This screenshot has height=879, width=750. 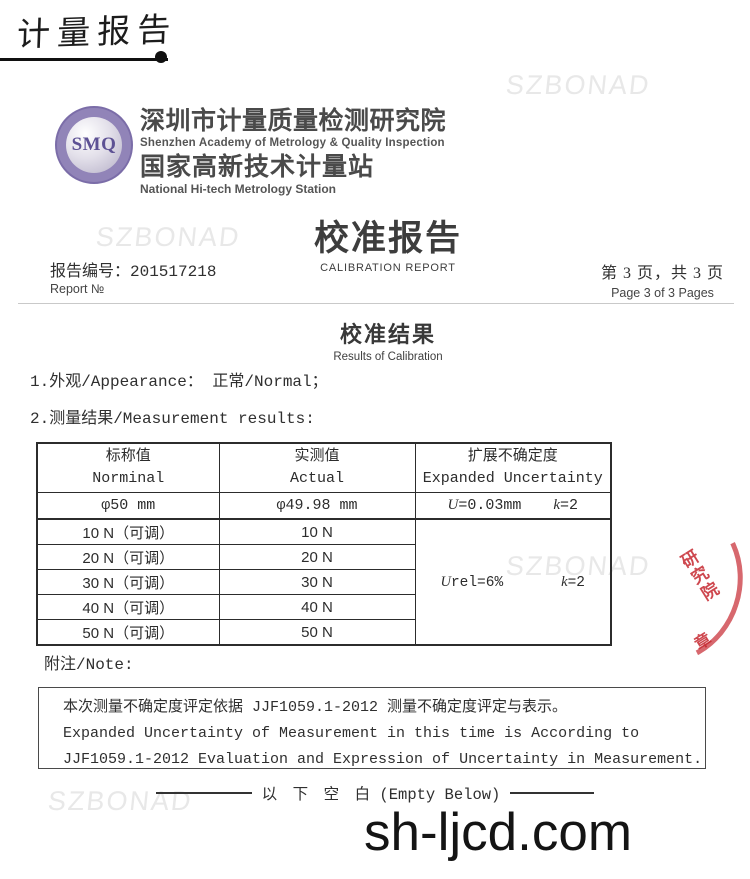 I want to click on report-title-en: CALIBRATION REPORT, so click(x=388, y=268).